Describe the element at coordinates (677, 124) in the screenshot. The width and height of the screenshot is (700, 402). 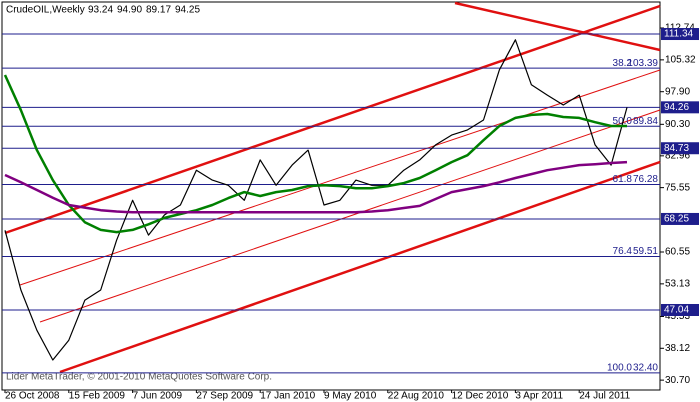
I see `y-tick-label: 90.30` at that location.